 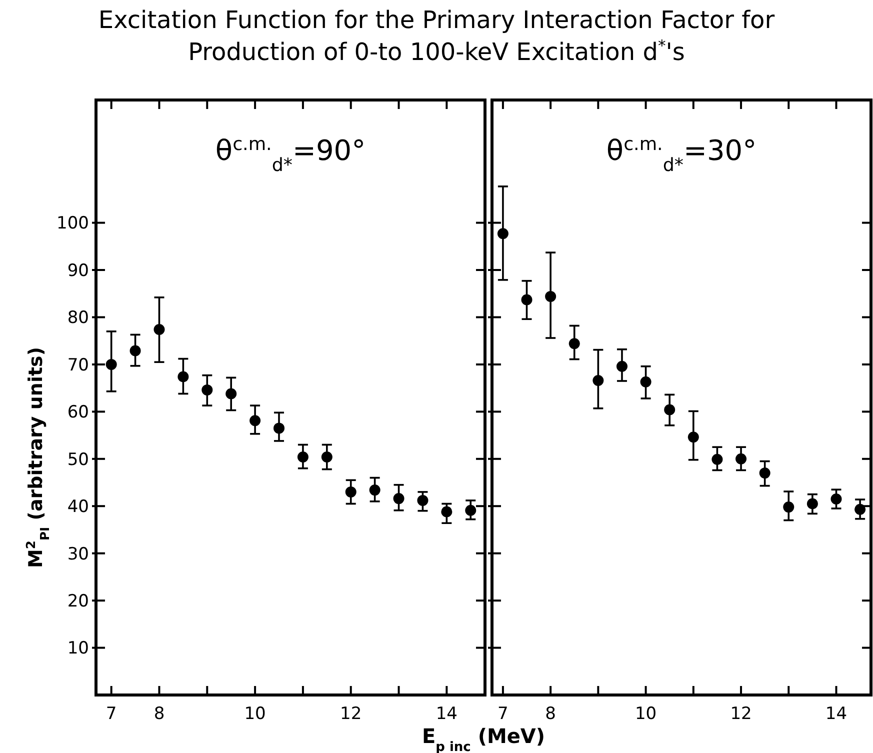 I want to click on y-tick-label: 70, so click(x=78, y=365).